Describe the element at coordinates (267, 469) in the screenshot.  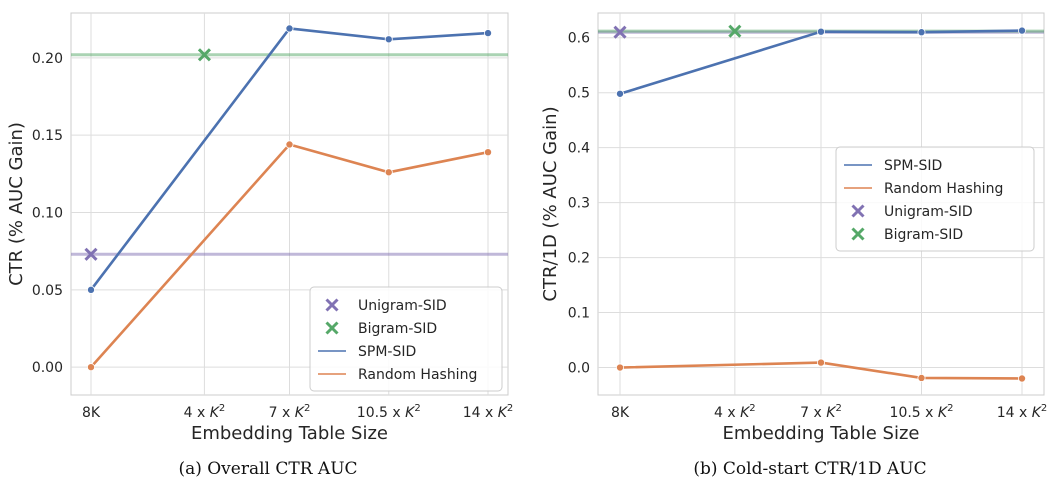
I see `figure-caption: (a) Overall CTR AUC` at that location.